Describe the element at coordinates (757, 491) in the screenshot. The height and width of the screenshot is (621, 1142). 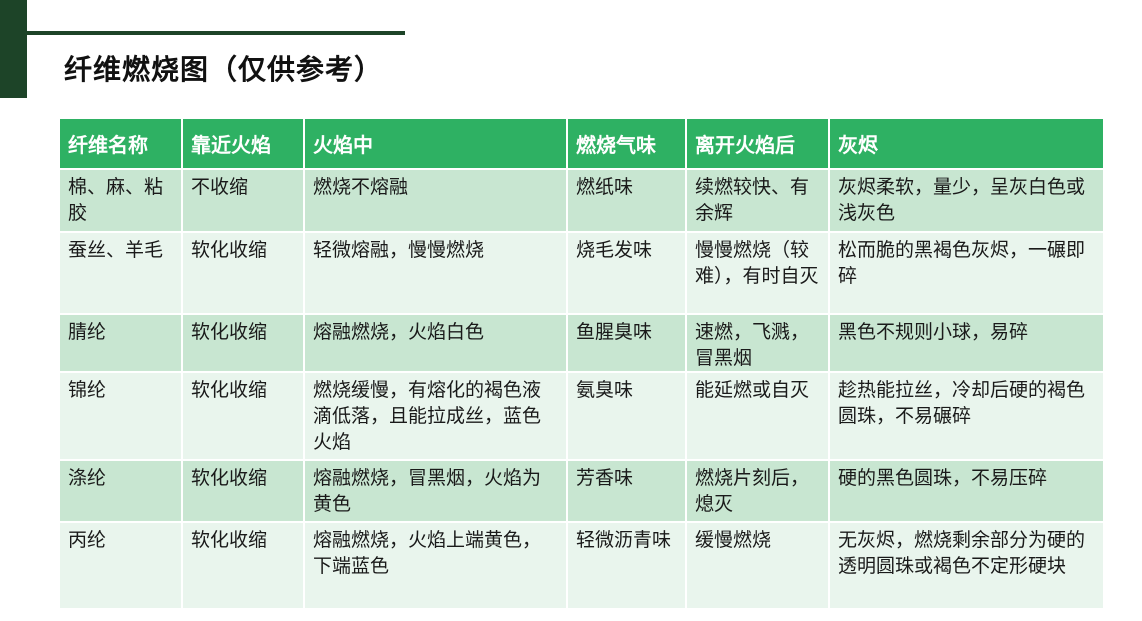
I see `table-cell: 燃烧片刻后，熄灭` at that location.